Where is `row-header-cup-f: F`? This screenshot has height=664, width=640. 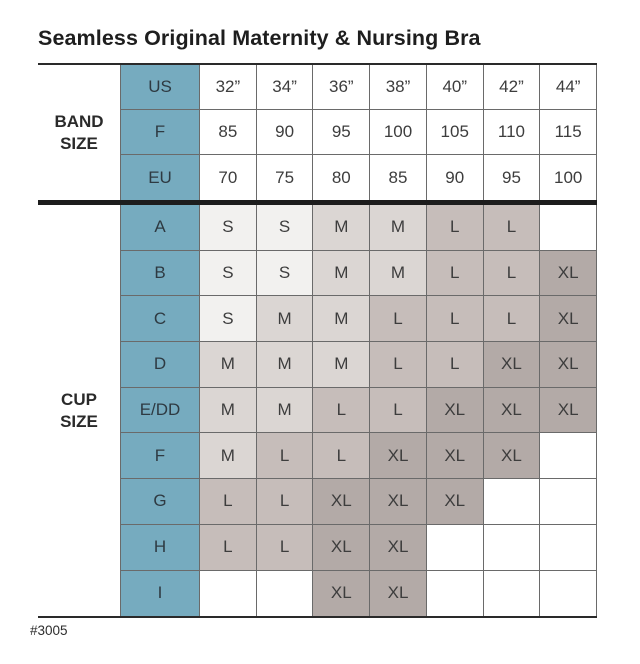
row-header-cup-f: F is located at coordinates (160, 456).